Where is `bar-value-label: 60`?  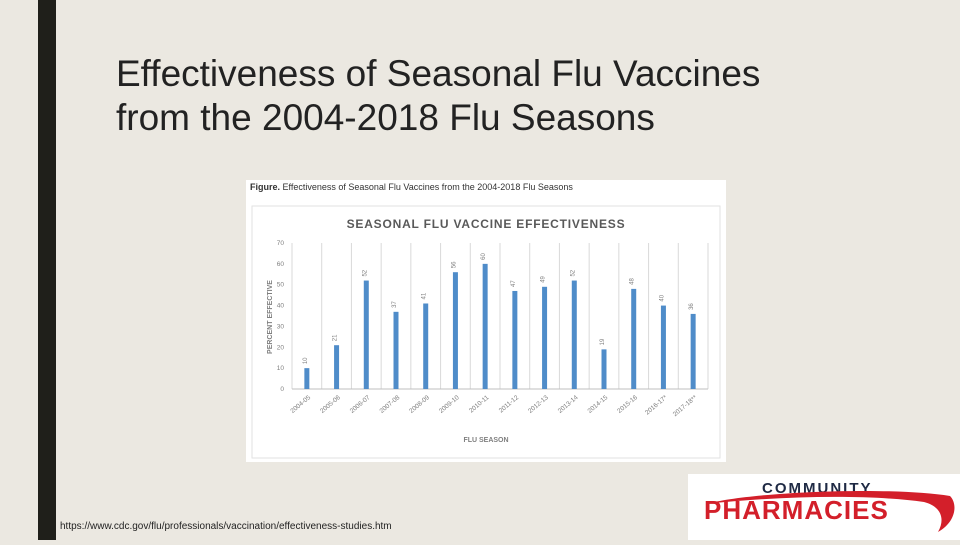
bar-value-label: 60 is located at coordinates (484, 256).